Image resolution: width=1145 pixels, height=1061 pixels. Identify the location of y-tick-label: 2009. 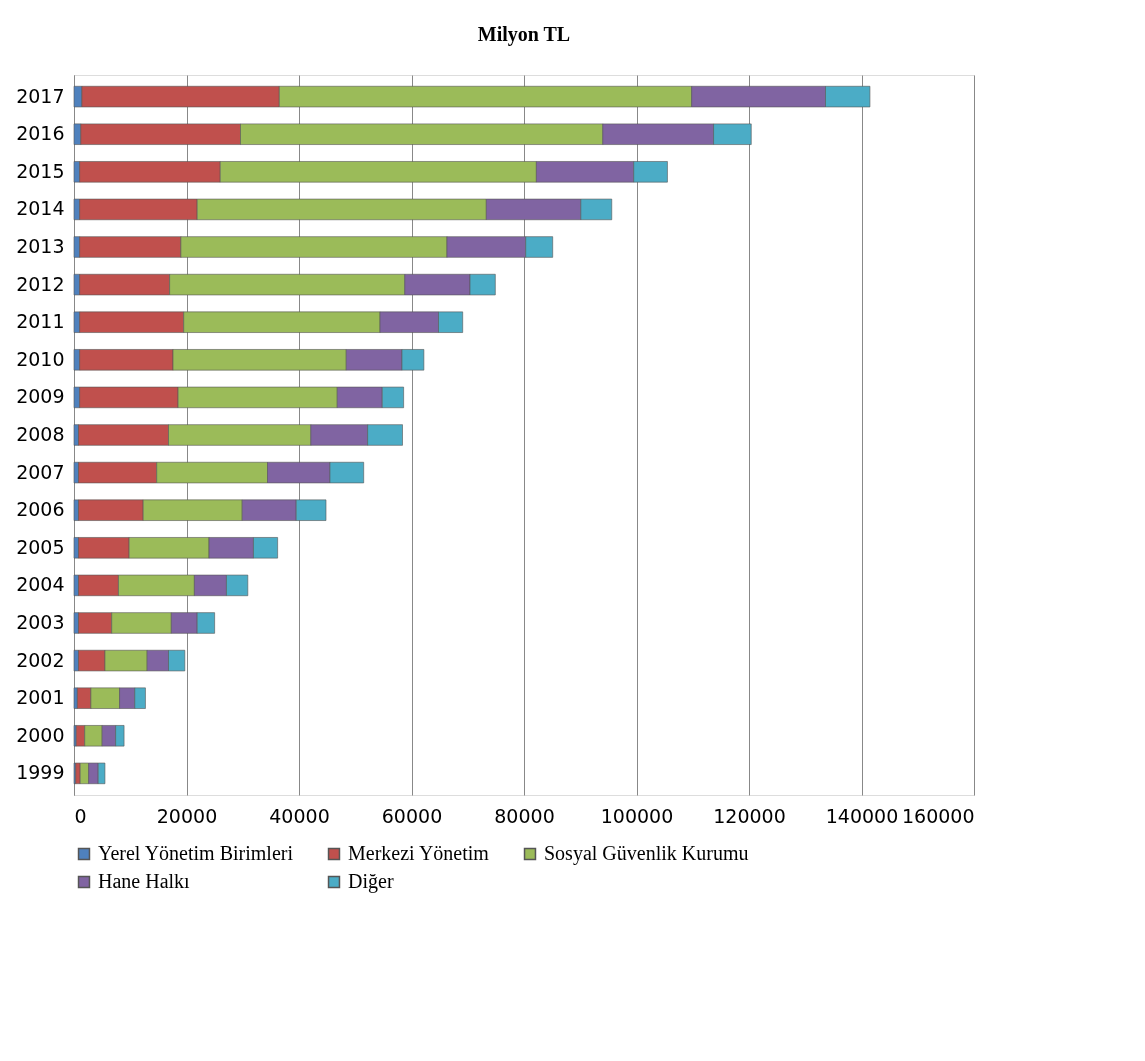
(40, 396).